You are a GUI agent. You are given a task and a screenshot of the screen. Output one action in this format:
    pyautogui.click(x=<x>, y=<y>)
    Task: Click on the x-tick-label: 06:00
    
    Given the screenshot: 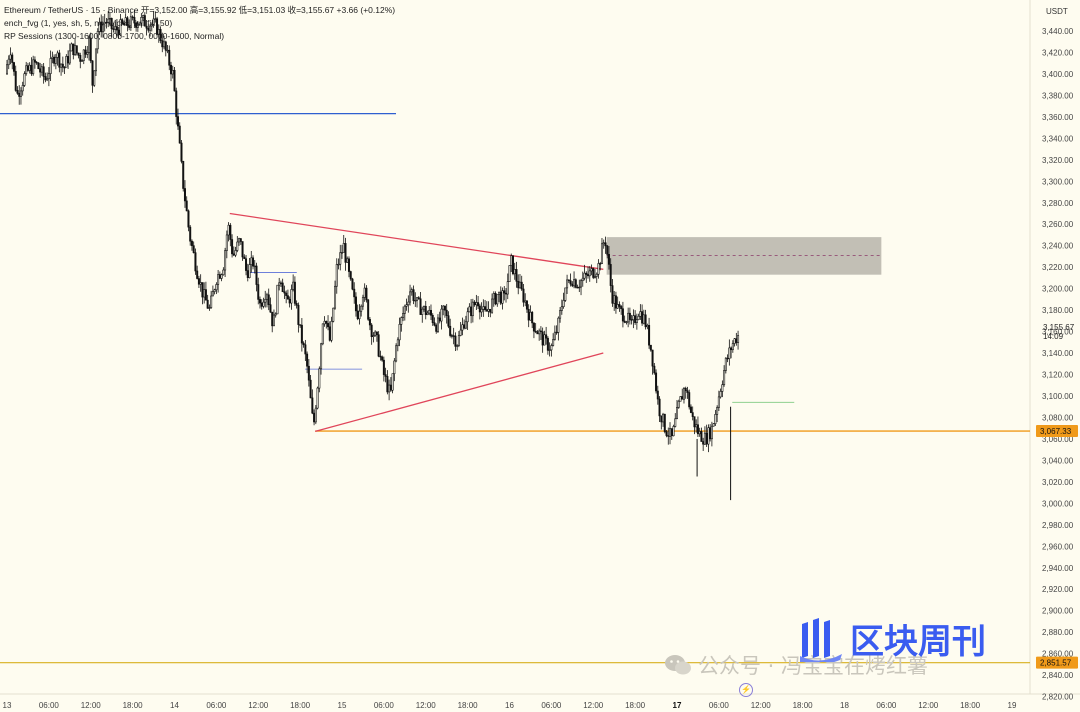 What is the action you would take?
    pyautogui.click(x=384, y=705)
    